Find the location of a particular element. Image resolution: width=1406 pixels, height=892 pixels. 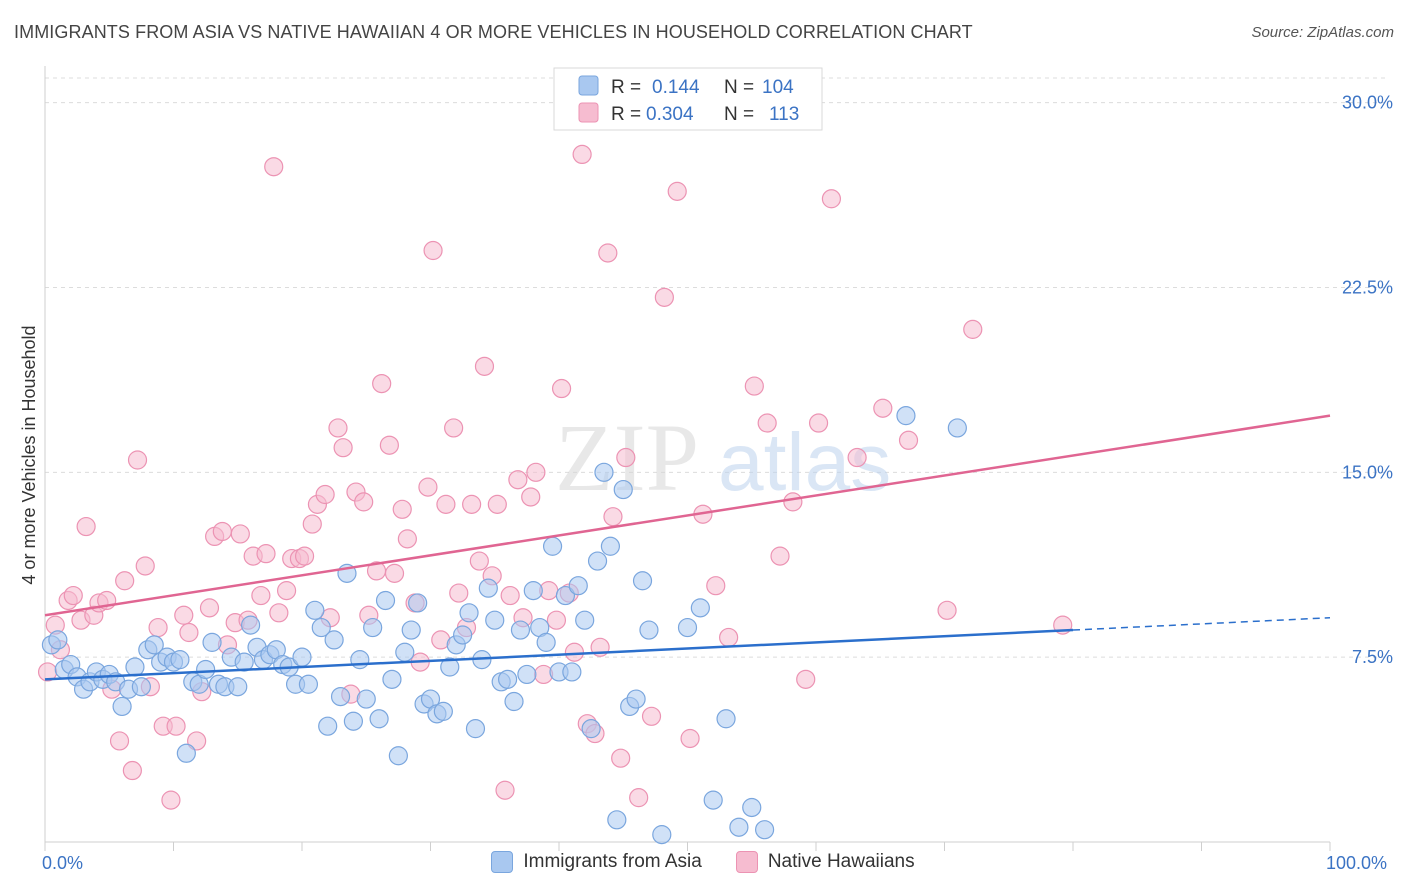

legend-r-label: R = is located at coordinates (626, 87).